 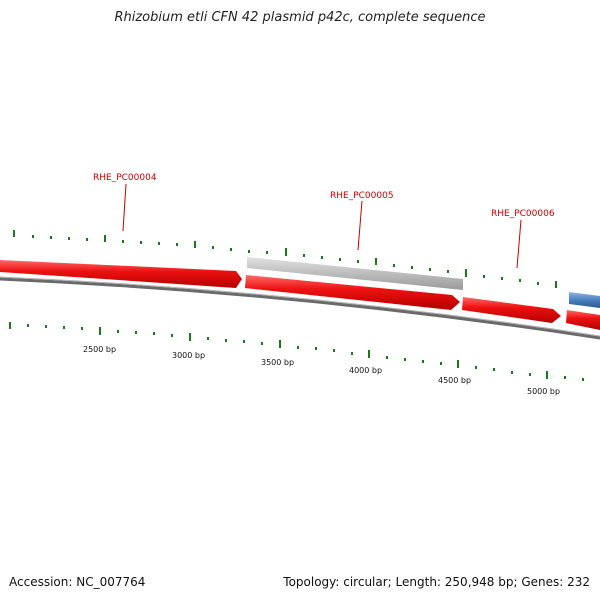 I want to click on accession-text: Accession: NC_007764, so click(x=77, y=582).